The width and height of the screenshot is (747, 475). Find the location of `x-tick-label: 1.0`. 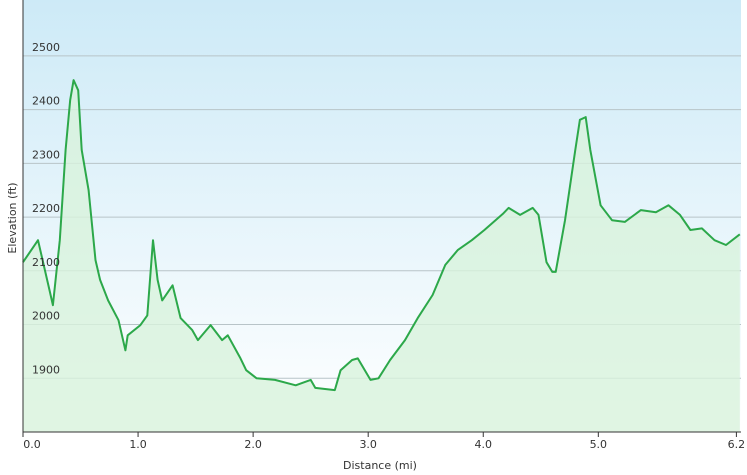

x-tick-label: 1.0 is located at coordinates (138, 444).